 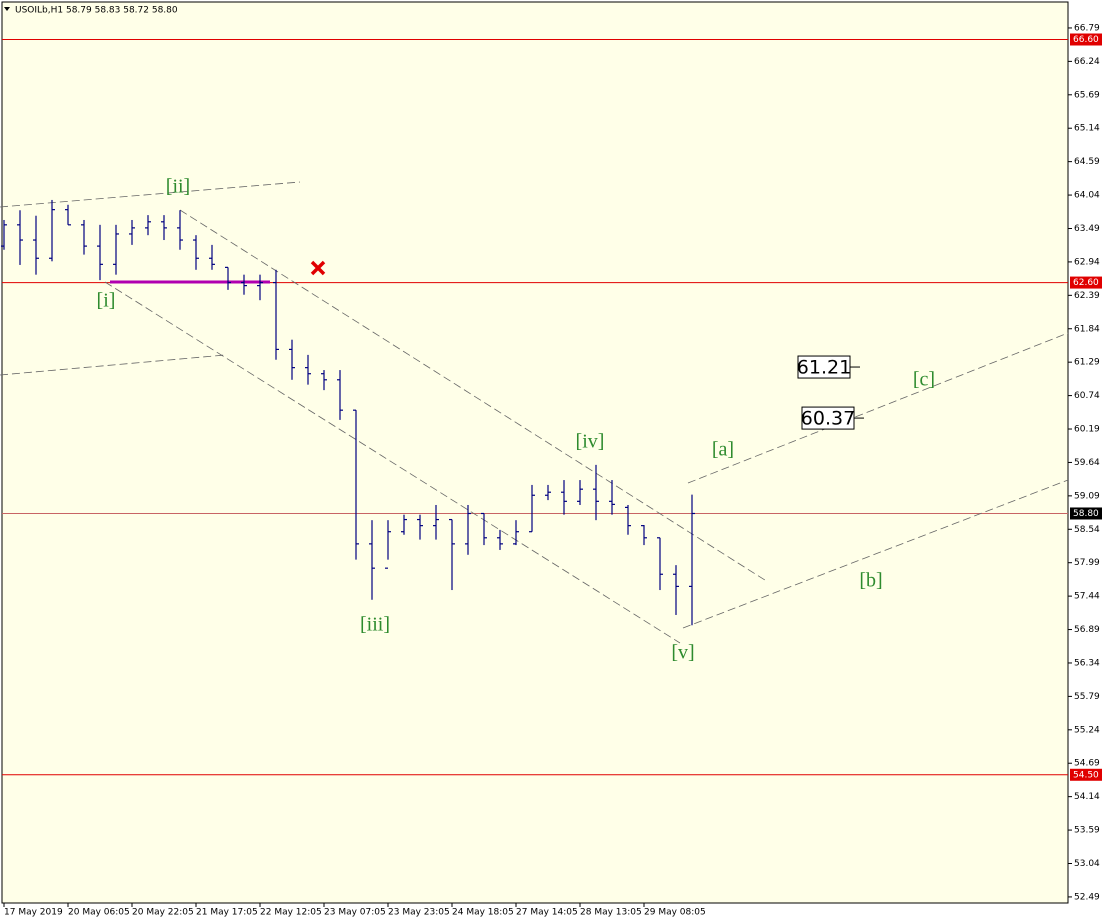 What do you see at coordinates (590, 442) in the screenshot?
I see `wave-label: [iv]` at bounding box center [590, 442].